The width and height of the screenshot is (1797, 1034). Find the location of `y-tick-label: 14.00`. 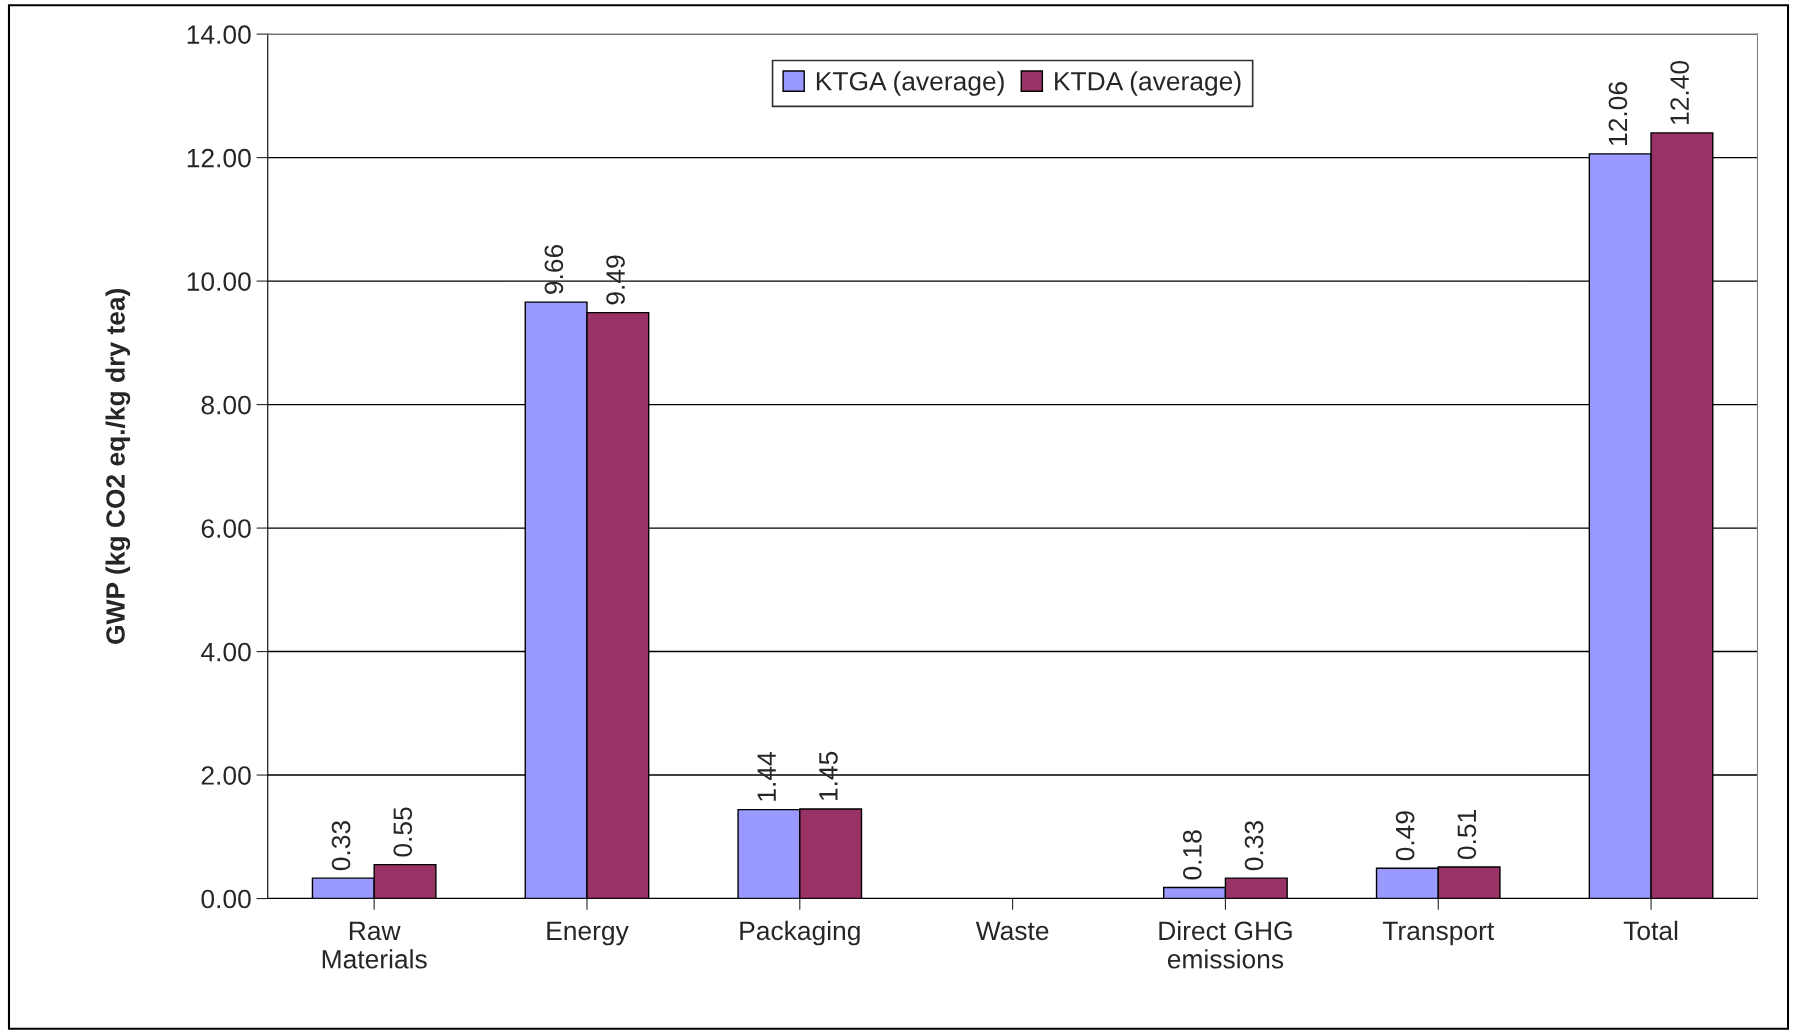

y-tick-label: 14.00 is located at coordinates (219, 34).